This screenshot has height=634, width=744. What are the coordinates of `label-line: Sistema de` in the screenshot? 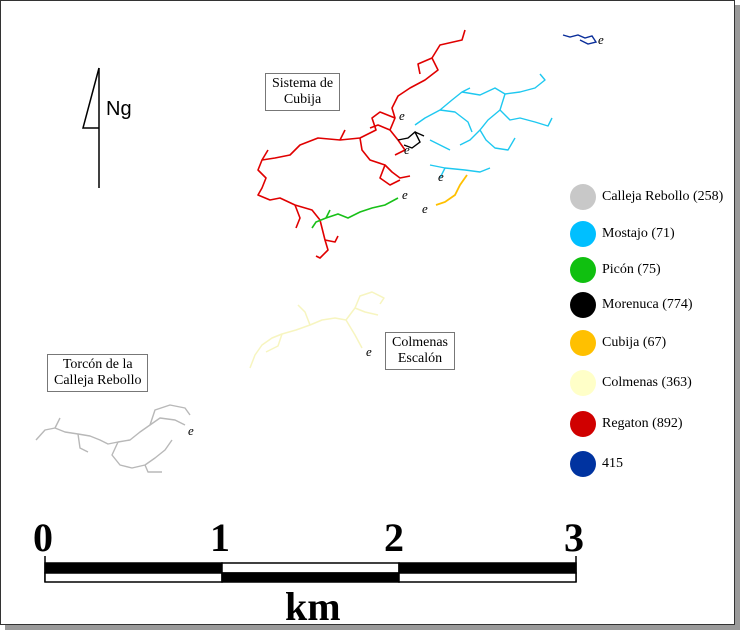 It's located at (303, 83).